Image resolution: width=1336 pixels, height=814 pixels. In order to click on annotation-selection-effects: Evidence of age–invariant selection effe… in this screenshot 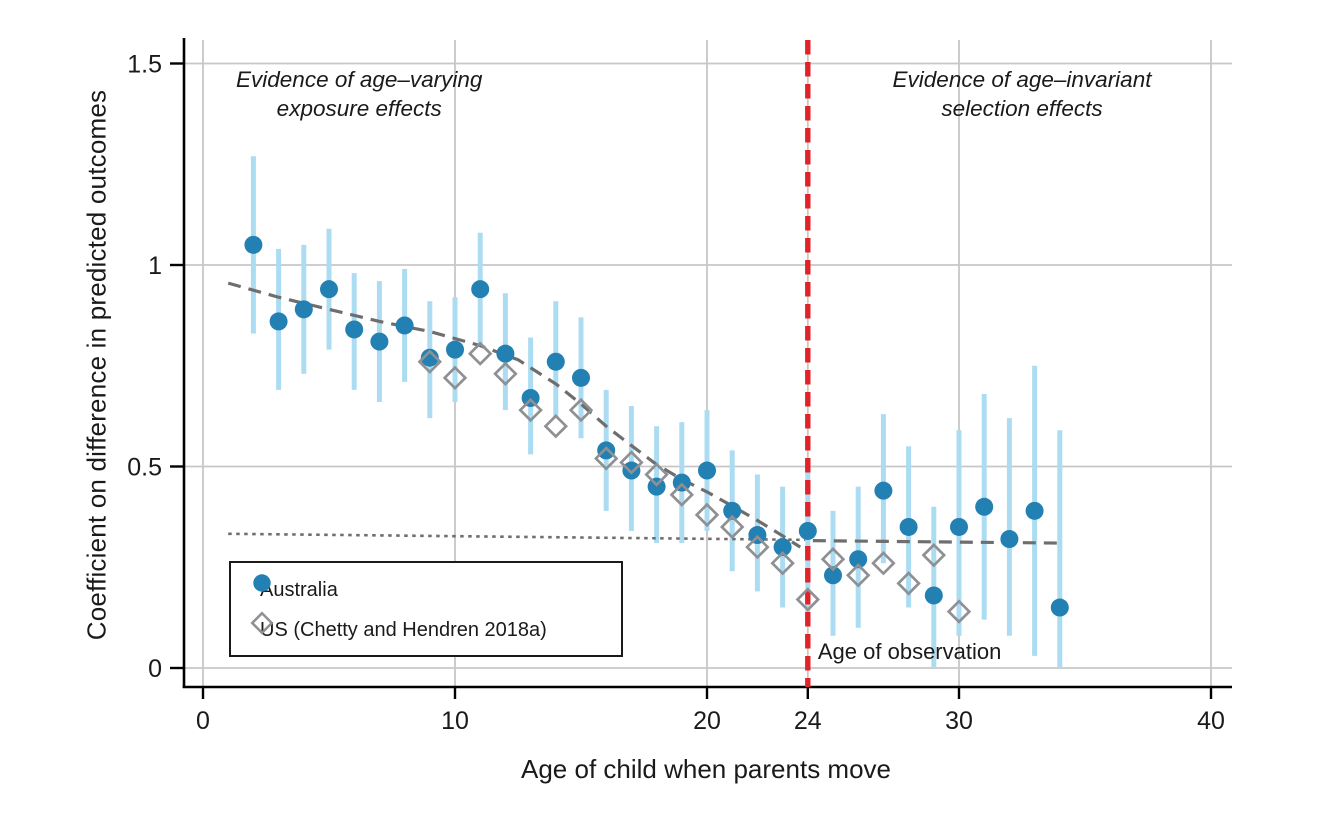, I will do `click(1022, 94)`.